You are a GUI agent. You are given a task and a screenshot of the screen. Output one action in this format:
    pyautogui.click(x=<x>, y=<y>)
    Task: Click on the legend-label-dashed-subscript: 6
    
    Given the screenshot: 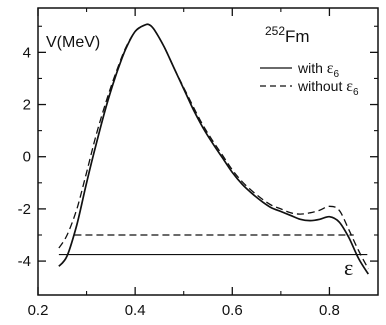 What is the action you would take?
    pyautogui.click(x=356, y=92)
    